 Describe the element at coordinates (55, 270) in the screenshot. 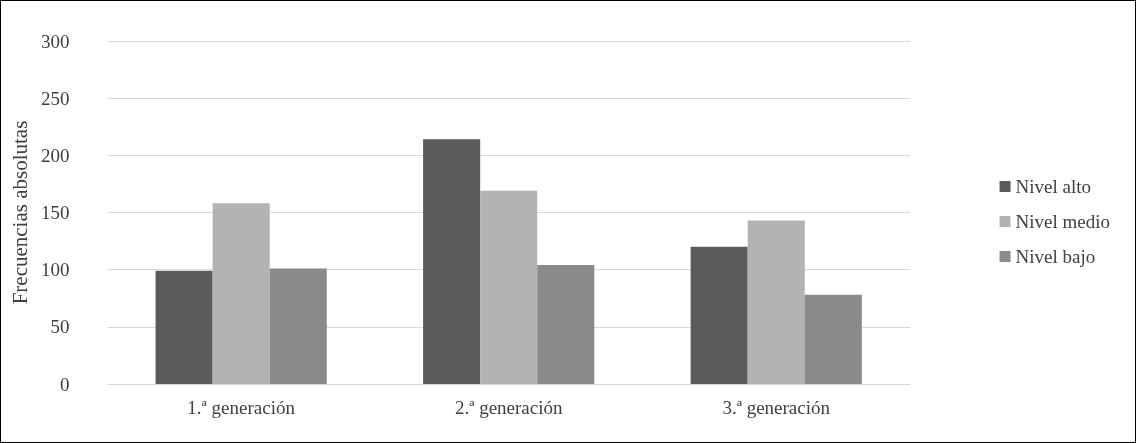

I see `y-tick-label: 100` at that location.